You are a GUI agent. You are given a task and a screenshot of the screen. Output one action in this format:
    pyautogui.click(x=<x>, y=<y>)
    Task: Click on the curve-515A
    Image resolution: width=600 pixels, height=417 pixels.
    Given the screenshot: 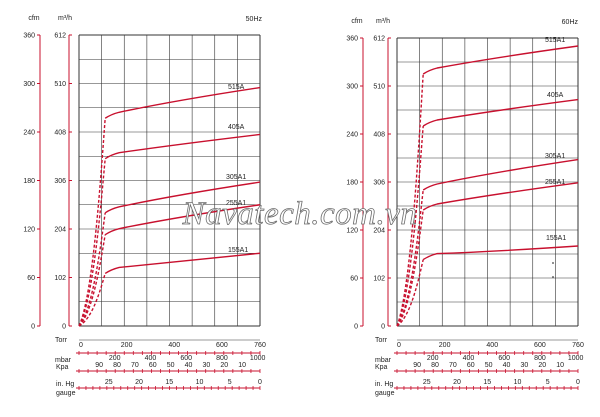 What is the action you would take?
    pyautogui.click(x=182, y=102)
    